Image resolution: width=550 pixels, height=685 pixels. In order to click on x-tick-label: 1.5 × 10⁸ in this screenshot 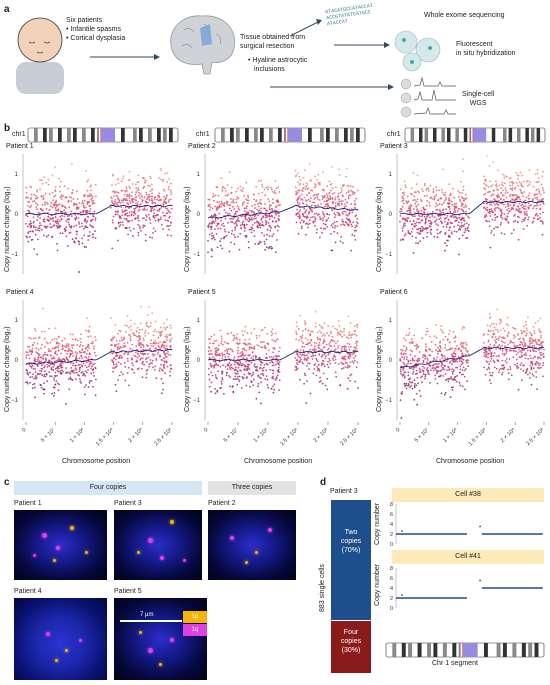, I will do `click(477, 436)`.